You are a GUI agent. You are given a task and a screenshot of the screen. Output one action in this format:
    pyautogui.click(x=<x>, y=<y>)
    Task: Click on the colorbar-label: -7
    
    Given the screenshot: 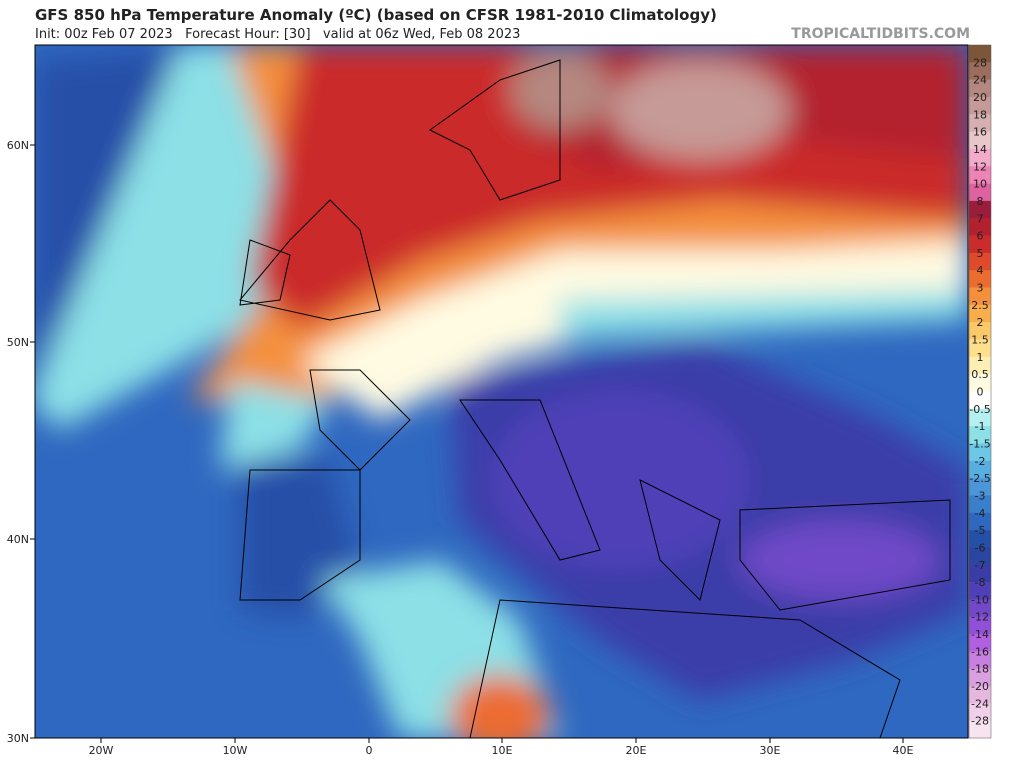 What is the action you would take?
    pyautogui.click(x=980, y=565)
    